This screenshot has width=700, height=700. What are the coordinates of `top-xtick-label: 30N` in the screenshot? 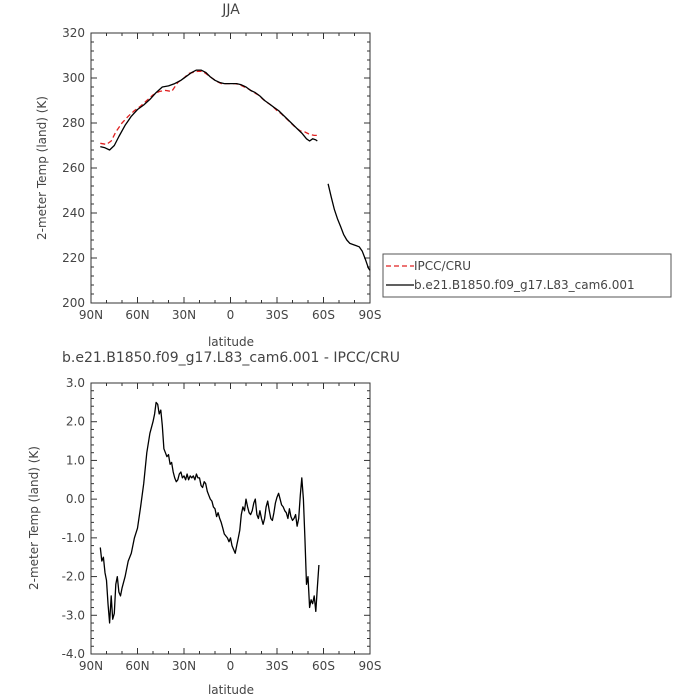 It's located at (184, 315).